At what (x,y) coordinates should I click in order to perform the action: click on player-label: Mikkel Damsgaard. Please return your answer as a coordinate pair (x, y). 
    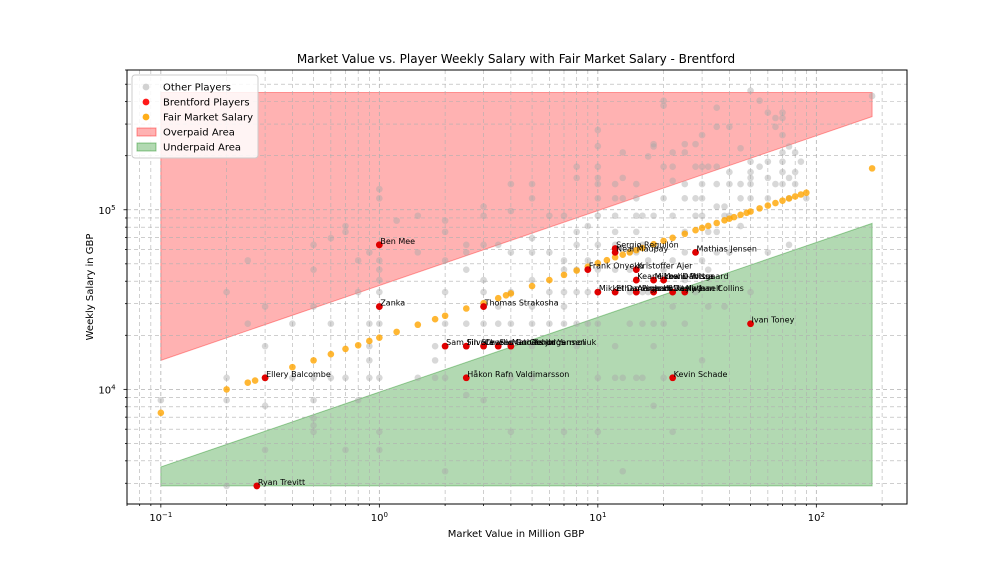
    Looking at the image, I should click on (692, 276).